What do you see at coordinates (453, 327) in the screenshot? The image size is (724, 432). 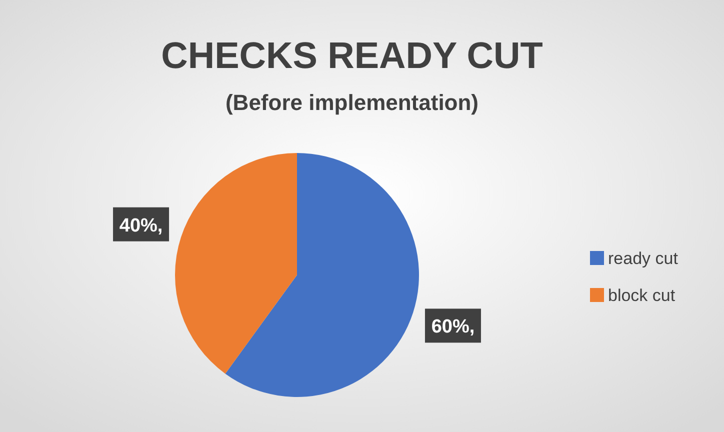 I see `data-label: 60%,` at bounding box center [453, 327].